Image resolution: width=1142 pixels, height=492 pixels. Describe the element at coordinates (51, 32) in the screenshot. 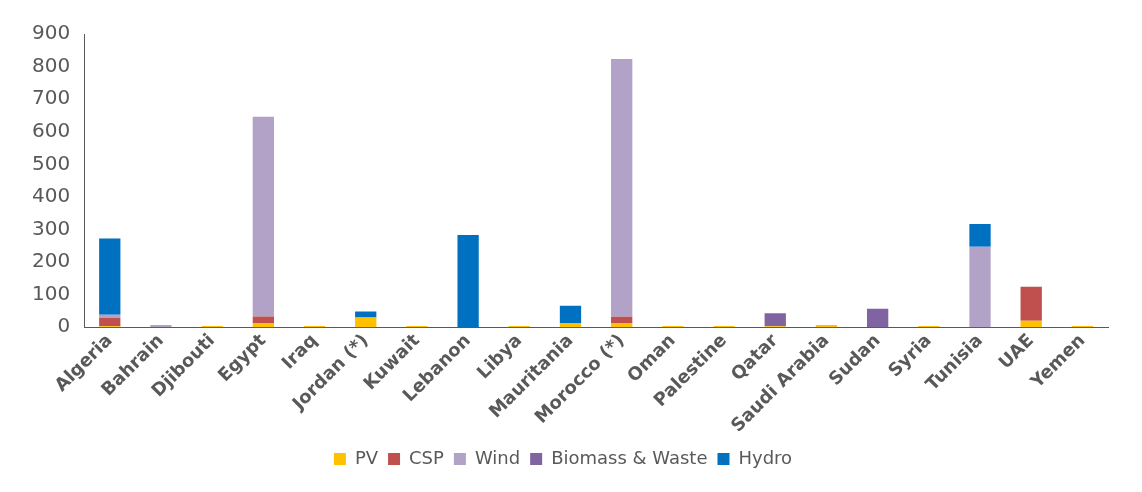

I see `y-tick-label: 900` at that location.